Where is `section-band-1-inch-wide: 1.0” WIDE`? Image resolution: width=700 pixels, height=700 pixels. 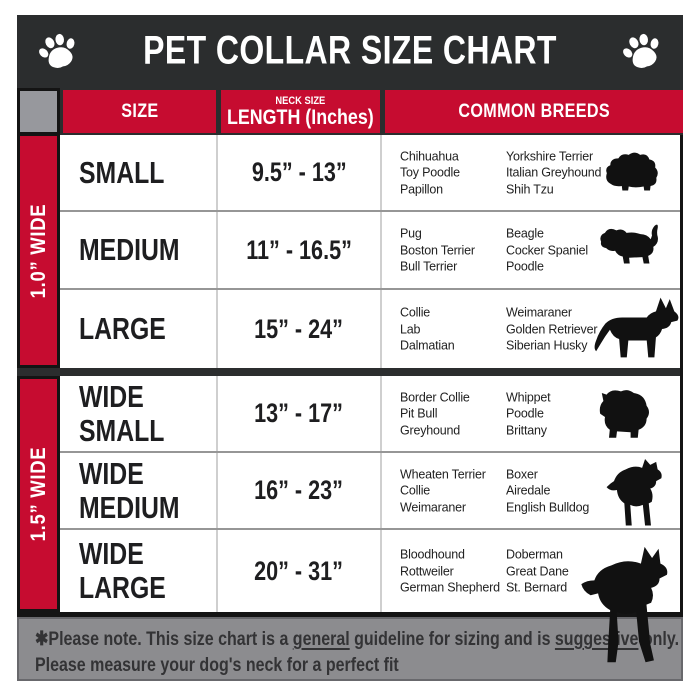
section-band-1-inch-wide: 1.0” WIDE is located at coordinates (38, 250).